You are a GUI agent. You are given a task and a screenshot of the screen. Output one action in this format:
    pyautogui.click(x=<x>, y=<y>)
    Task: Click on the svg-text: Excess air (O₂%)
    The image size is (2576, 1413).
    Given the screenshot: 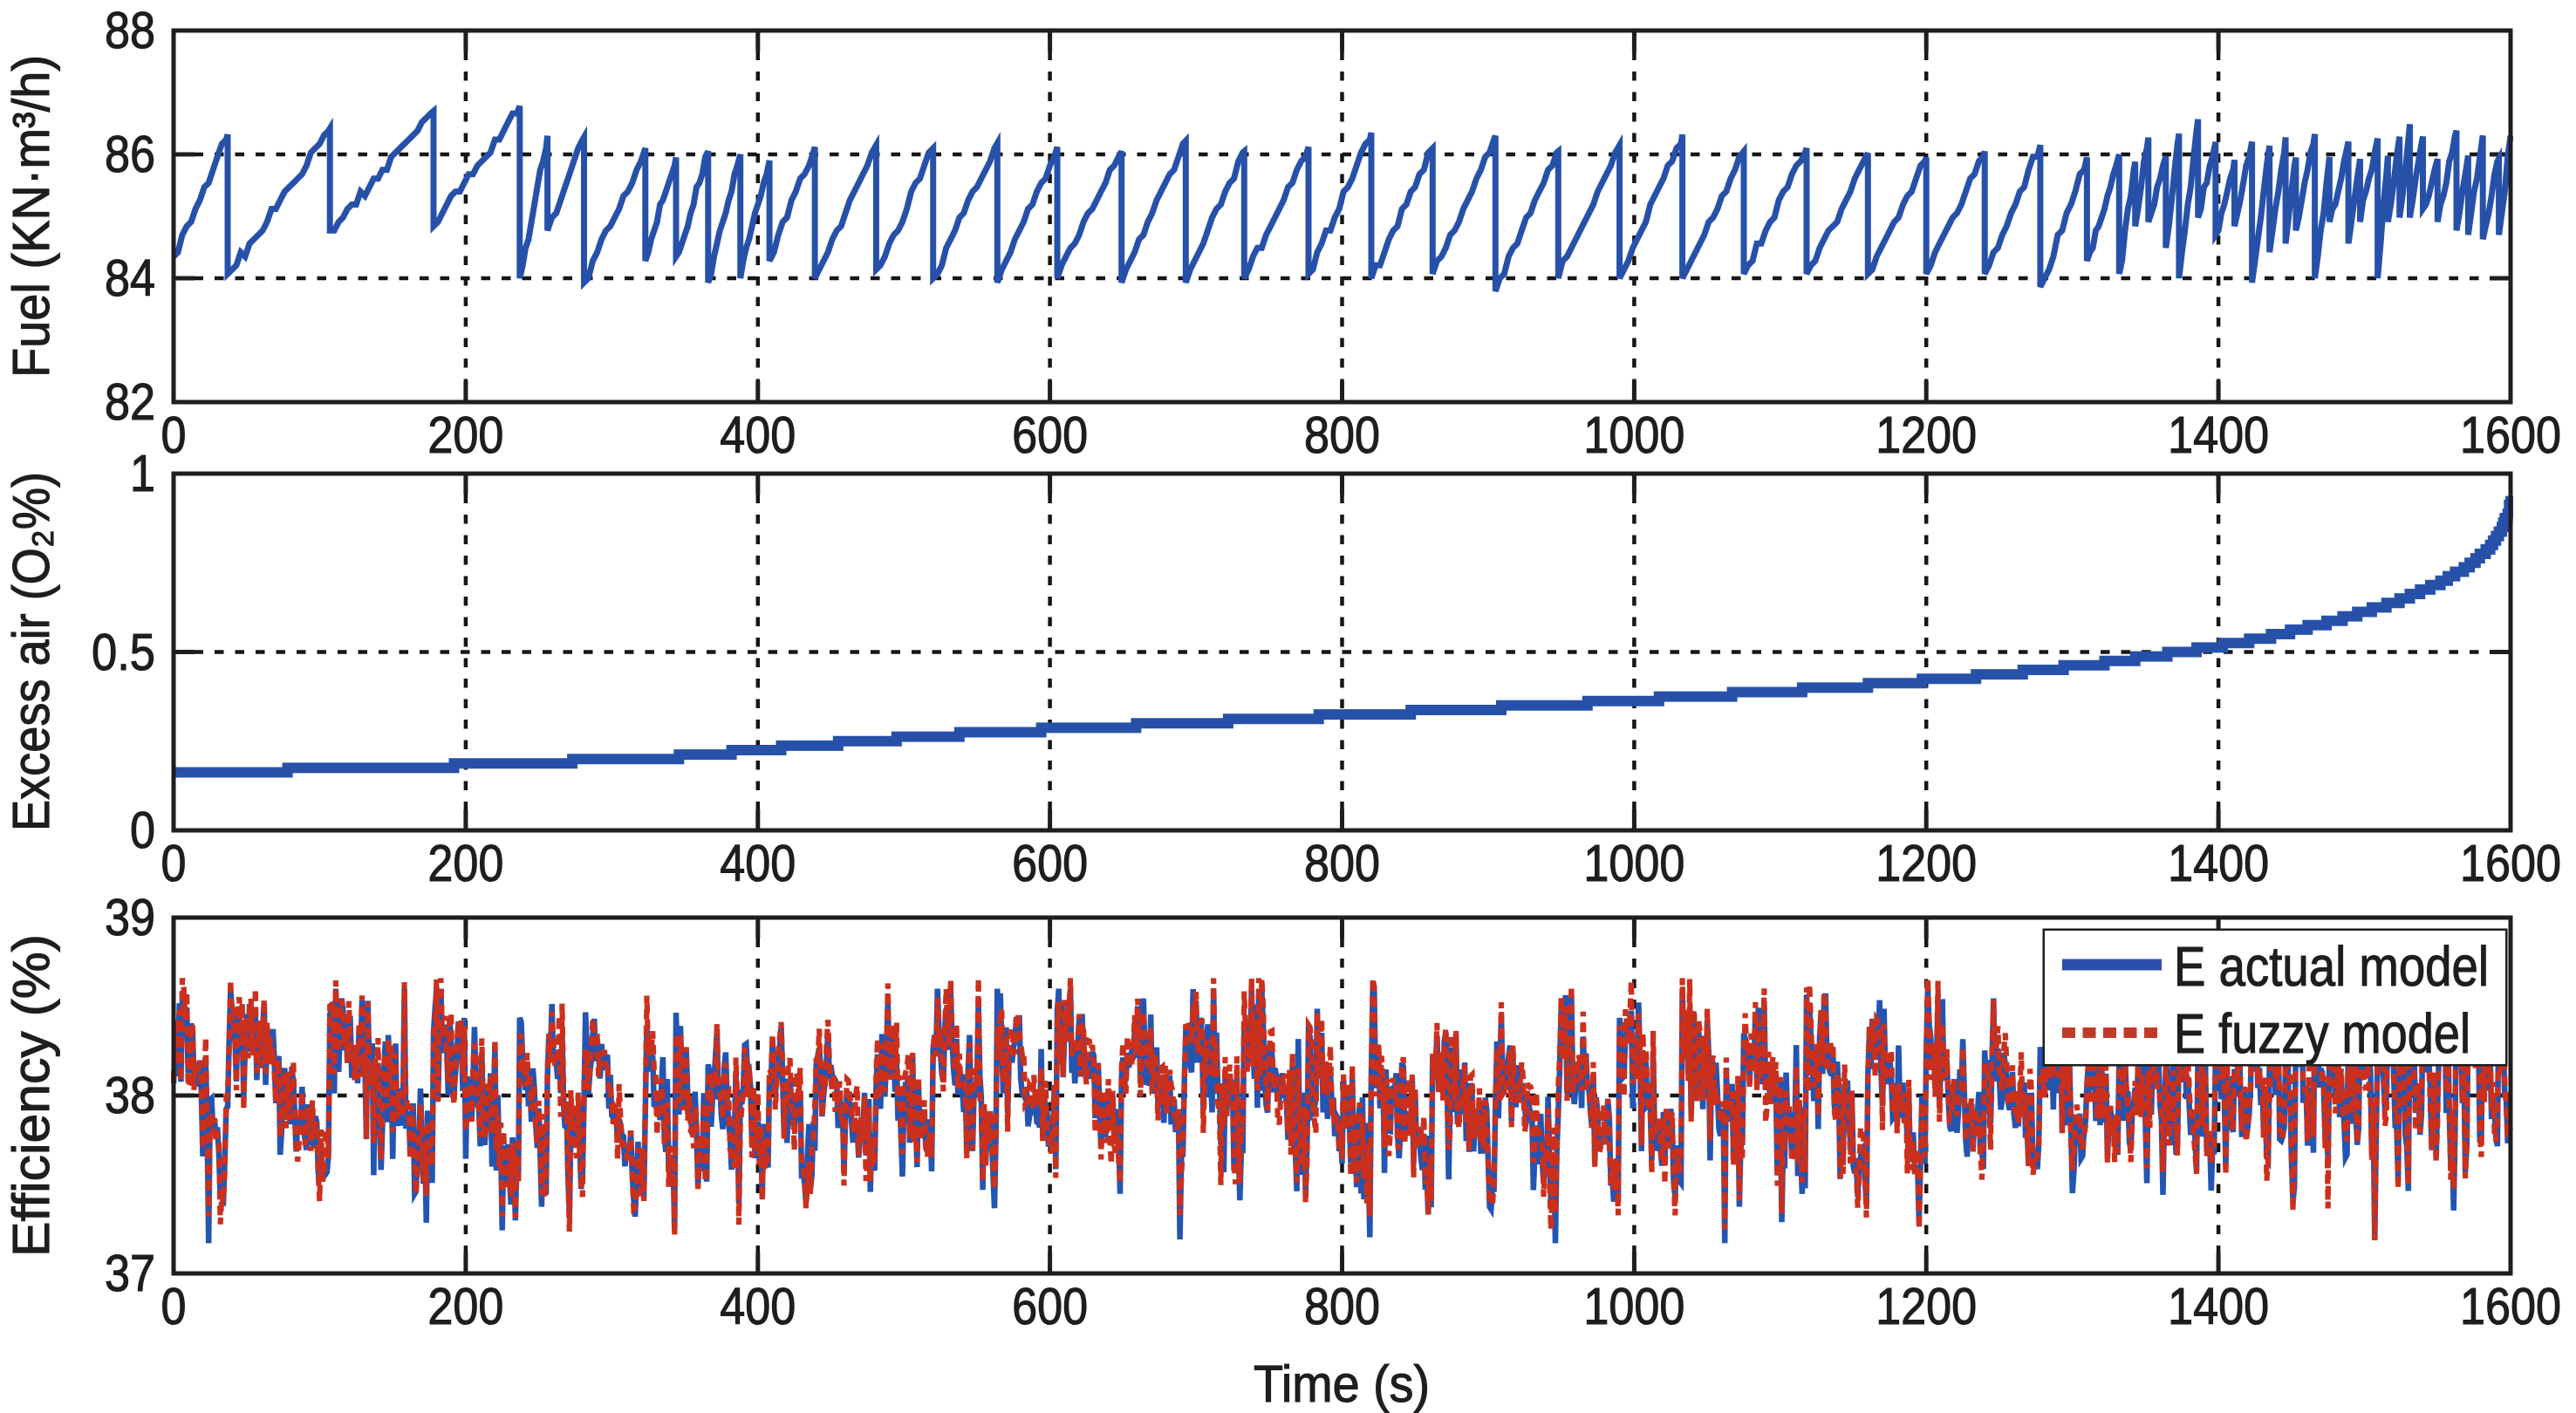 What is the action you would take?
    pyautogui.click(x=31, y=651)
    